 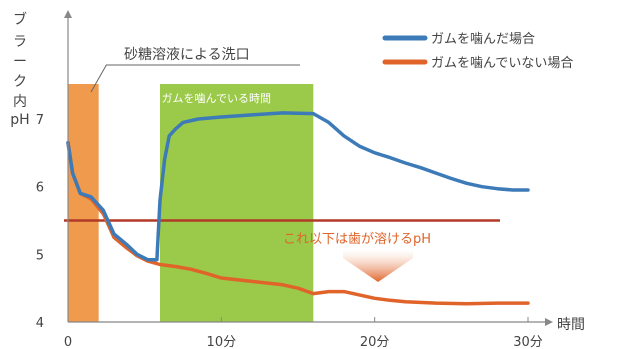 I want to click on x-axis-arrow-icon, so click(x=549, y=322).